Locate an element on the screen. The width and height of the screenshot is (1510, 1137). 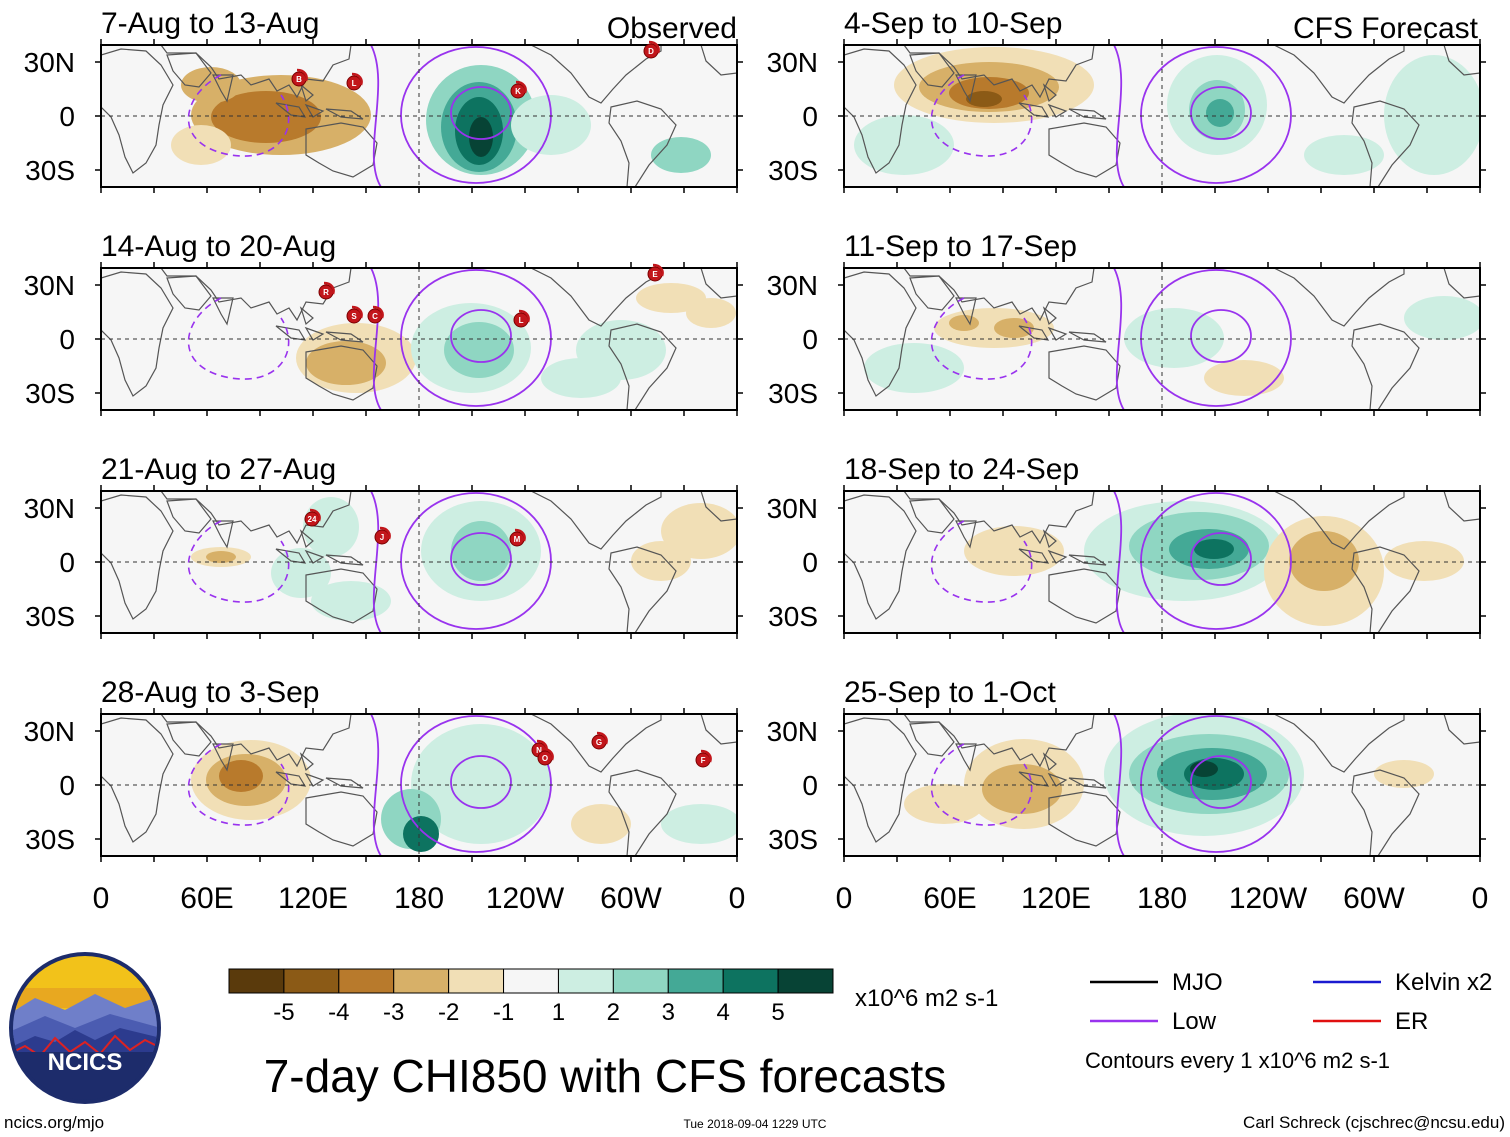
legend-label: Low is located at coordinates (1194, 1021).